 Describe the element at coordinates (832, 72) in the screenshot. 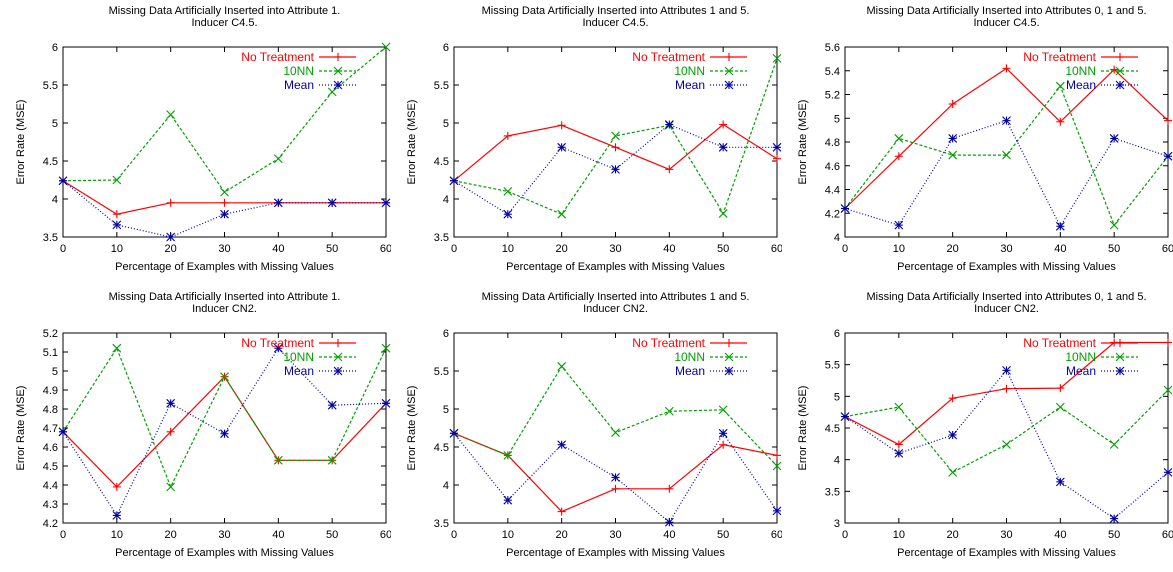

I see `y-tick-label: 5.4` at that location.